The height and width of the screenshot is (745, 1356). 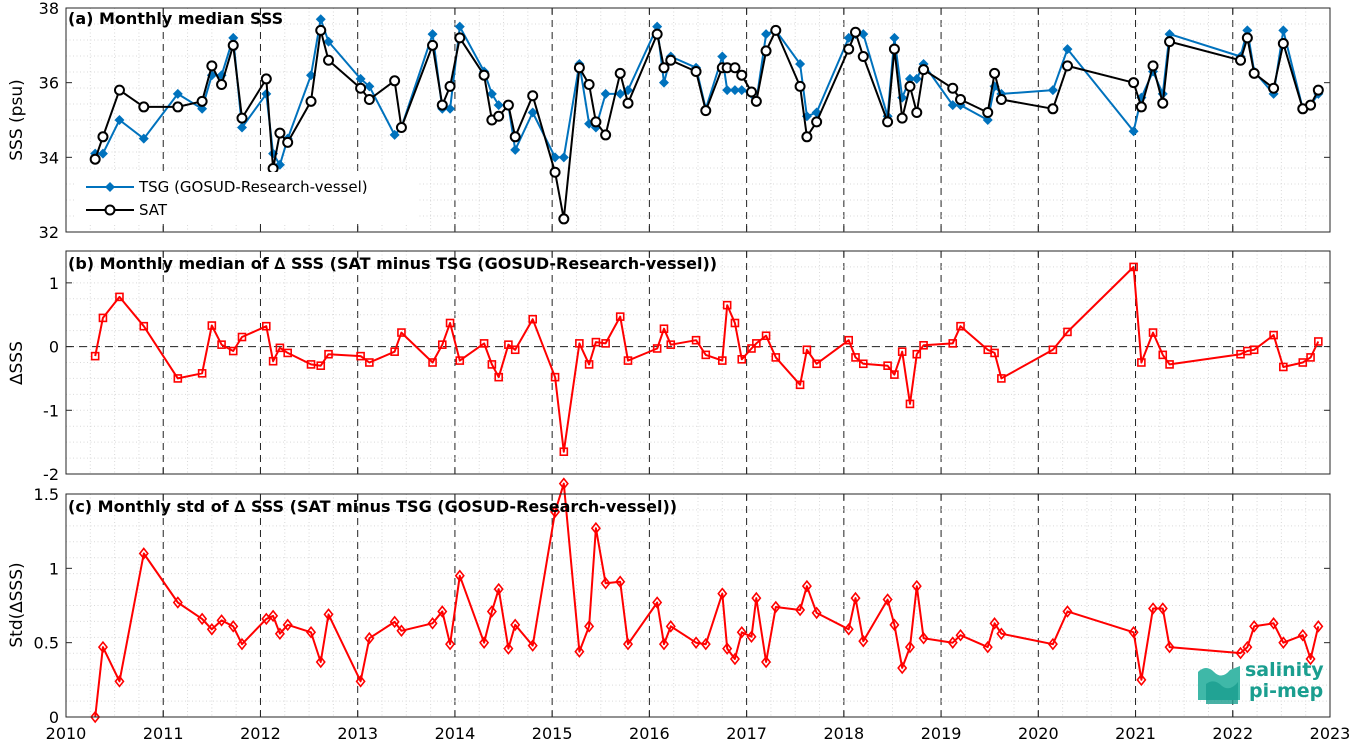 What do you see at coordinates (46, 643) in the screenshot?
I see `y-tick-label: 0.5` at bounding box center [46, 643].